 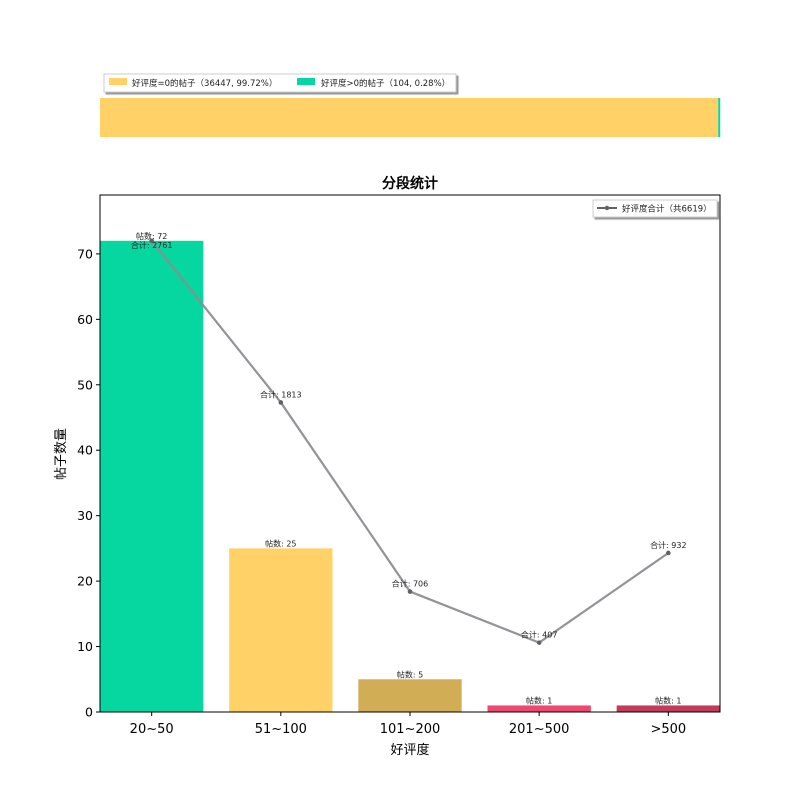 I want to click on bar-label-2: 帖数: 5, so click(x=410, y=674).